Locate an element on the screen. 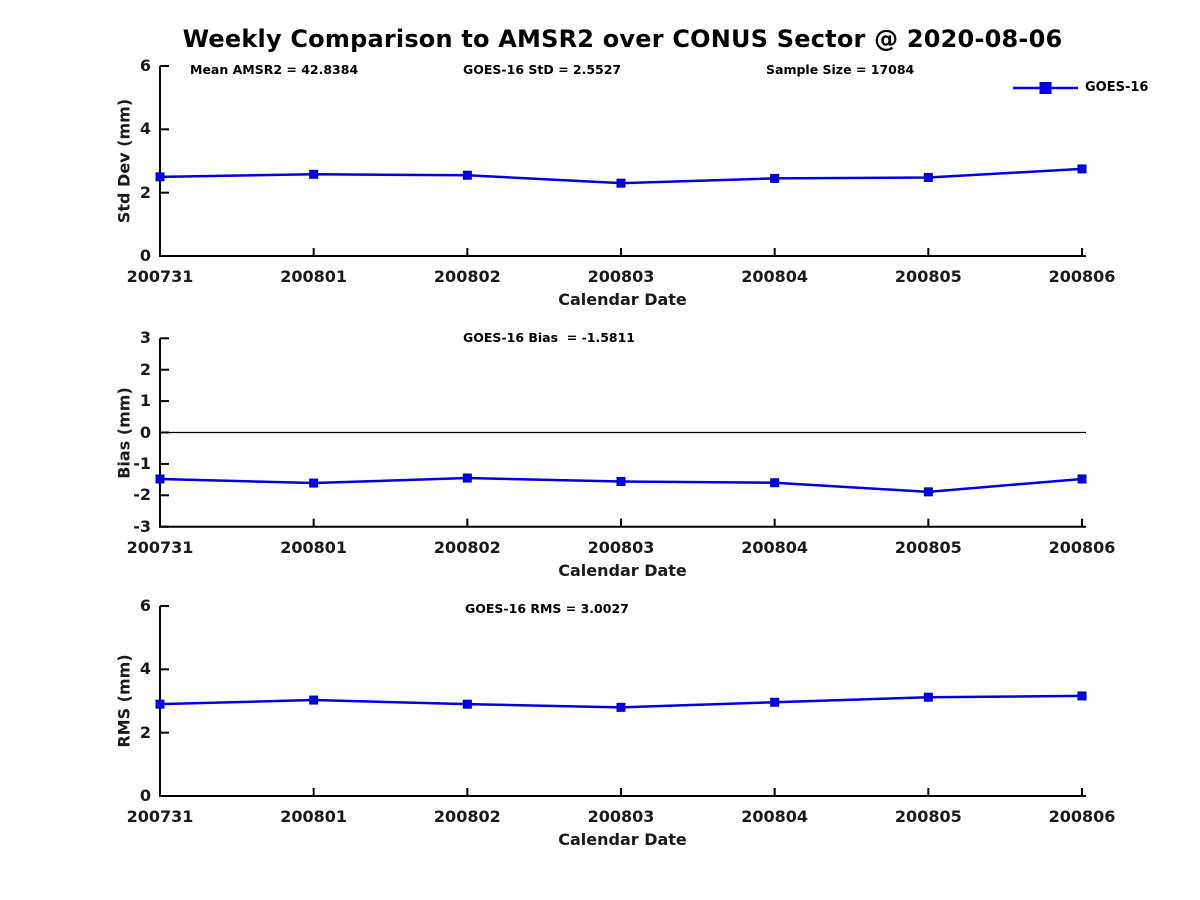 The width and height of the screenshot is (1200, 900). ylabel-std-dev: Std Dev (mm) is located at coordinates (124, 161).